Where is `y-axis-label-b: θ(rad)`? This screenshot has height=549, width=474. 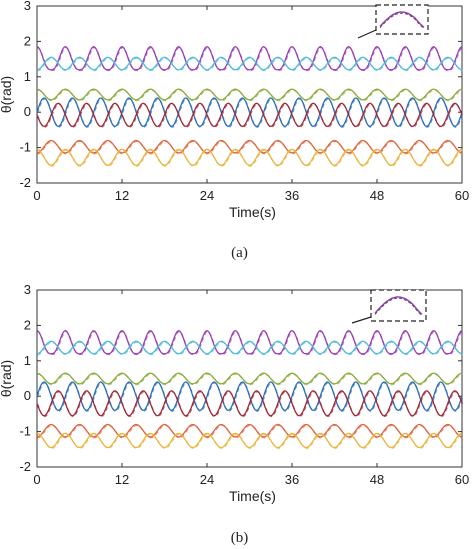 y-axis-label-b: θ(rad) is located at coordinates (7, 378).